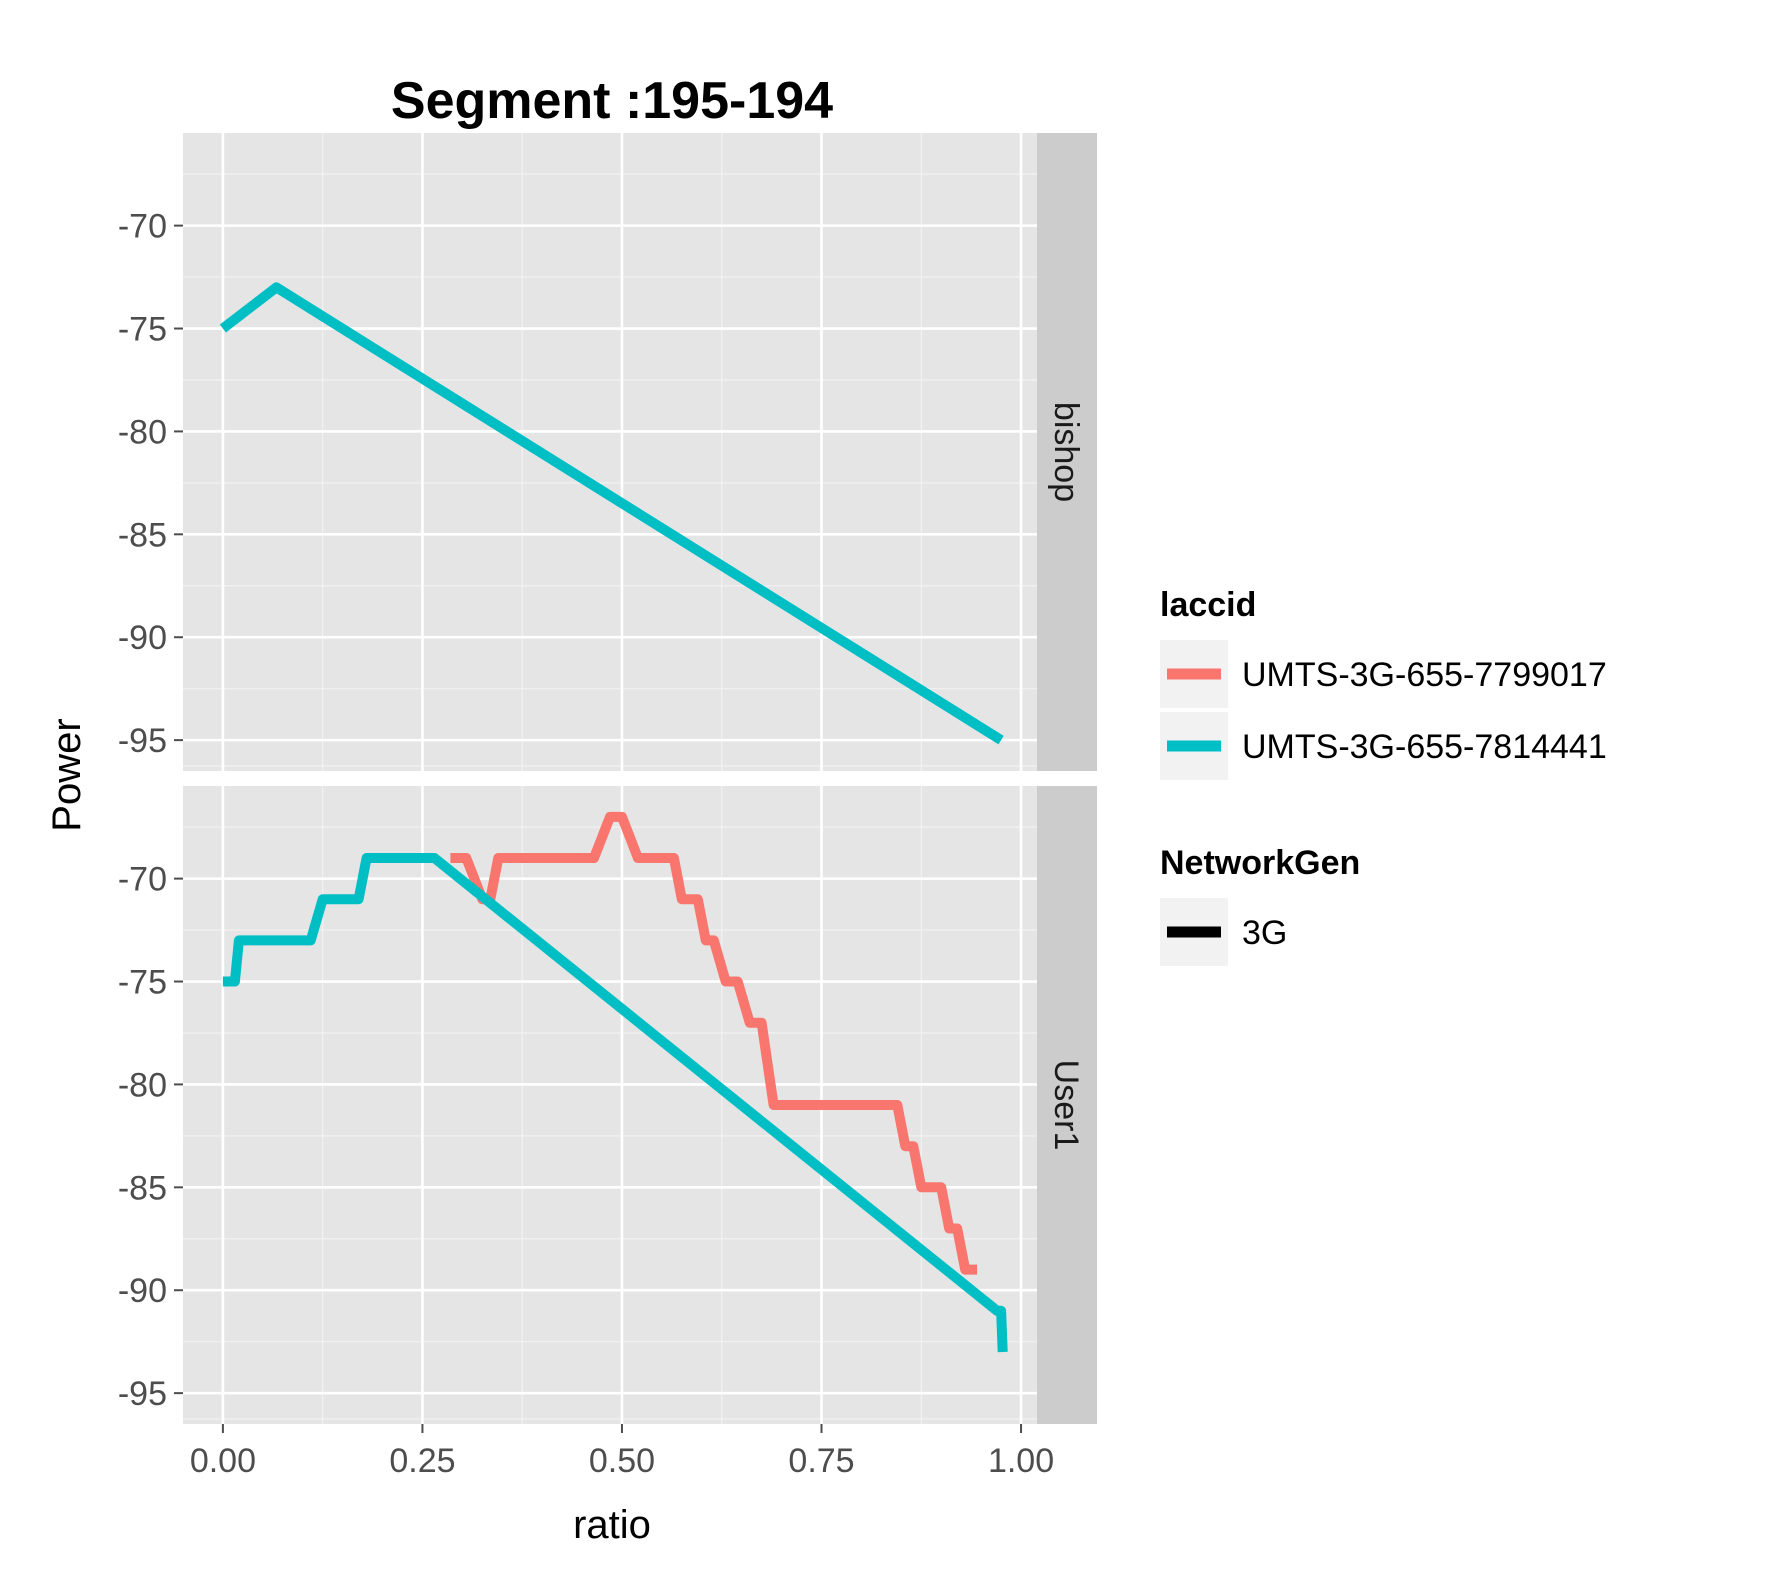 The image size is (1779, 1574). Describe the element at coordinates (1424, 675) in the screenshot. I see `legend-label-laccid-0: UMTS-3G-655-7799017` at that location.